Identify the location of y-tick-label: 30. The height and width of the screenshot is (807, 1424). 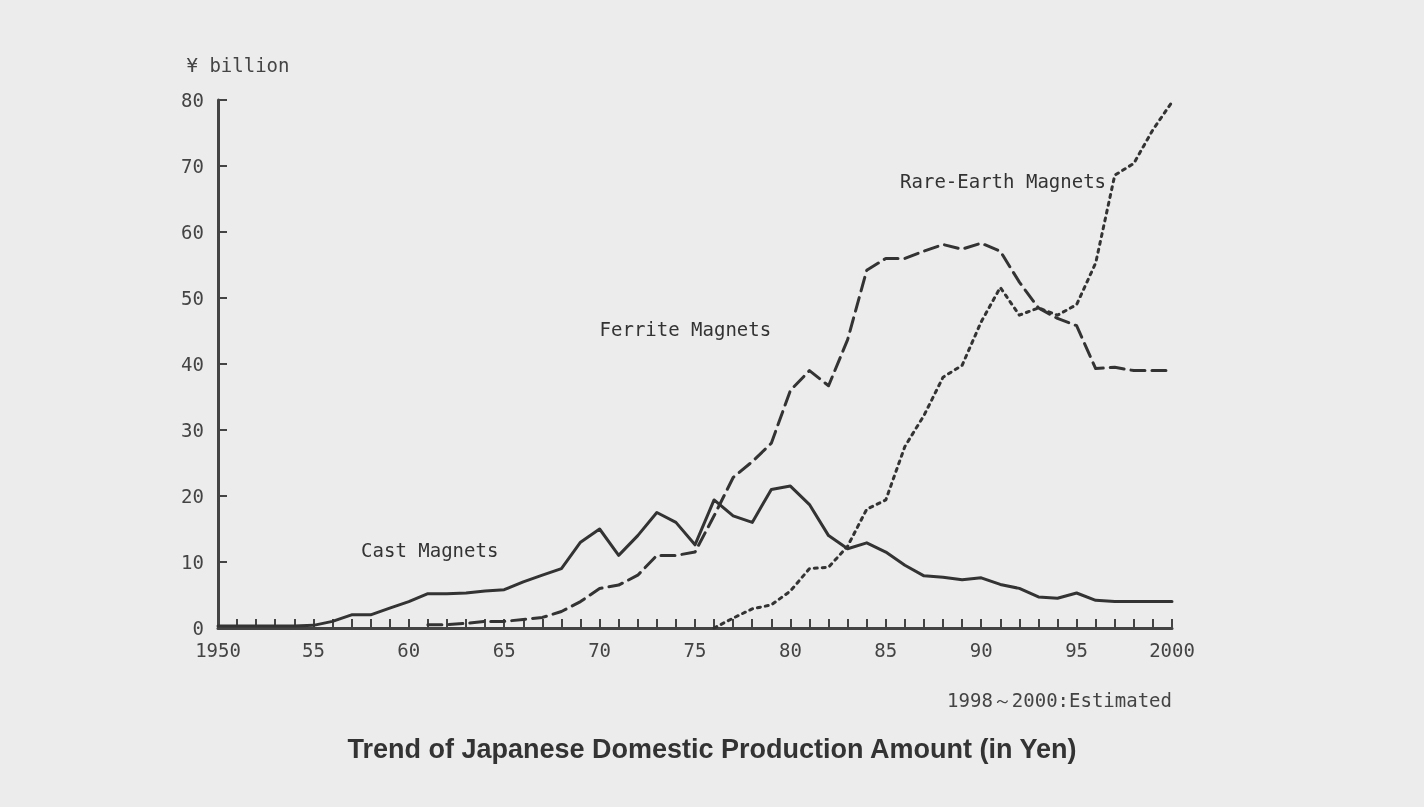
(192, 430).